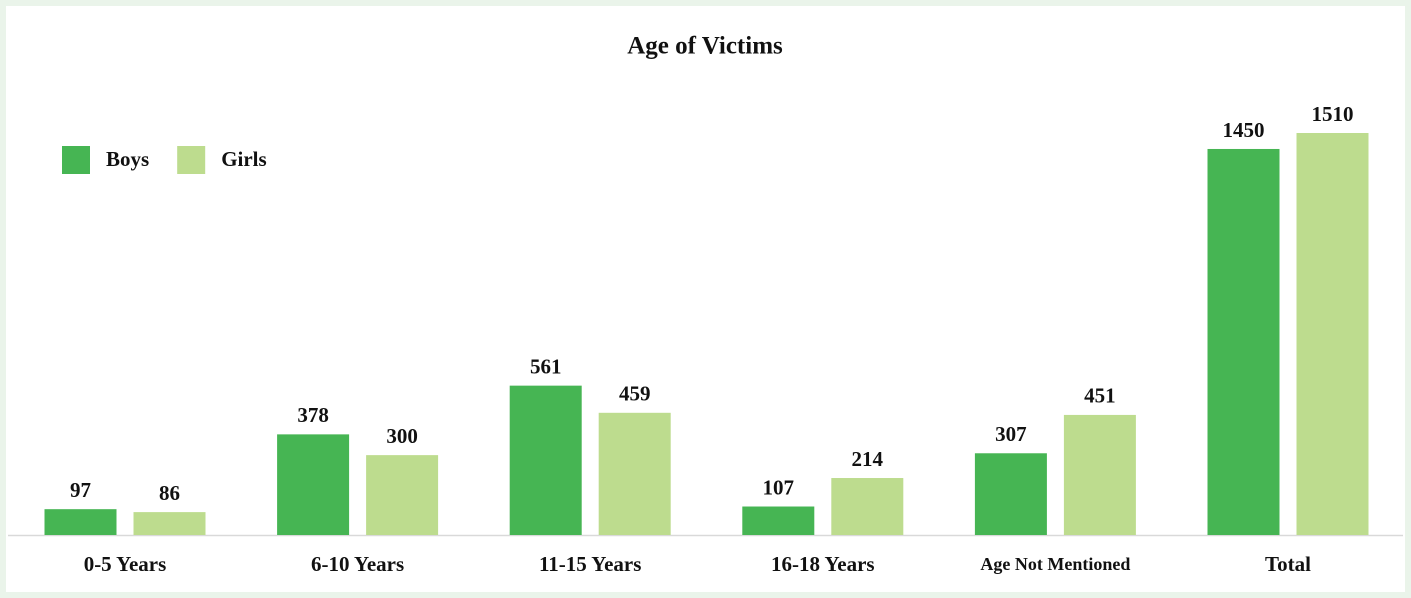 The height and width of the screenshot is (598, 1411). Describe the element at coordinates (590, 564) in the screenshot. I see `x-tick-label: 11-15 Years` at that location.